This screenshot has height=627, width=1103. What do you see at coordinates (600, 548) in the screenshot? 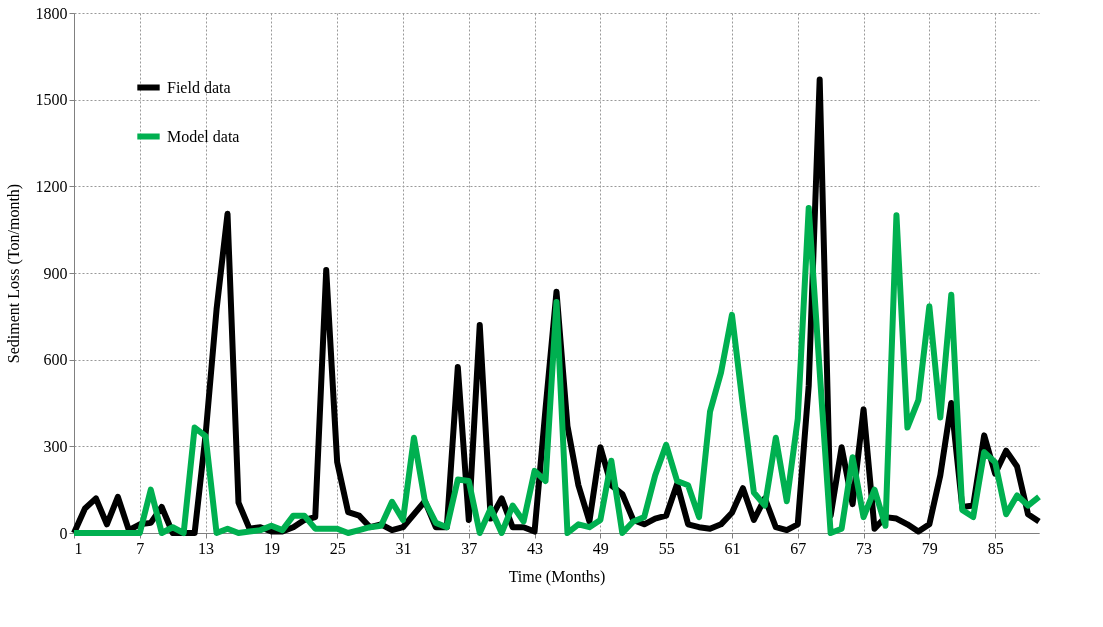
I see `x-tick-label: 49` at bounding box center [600, 548].